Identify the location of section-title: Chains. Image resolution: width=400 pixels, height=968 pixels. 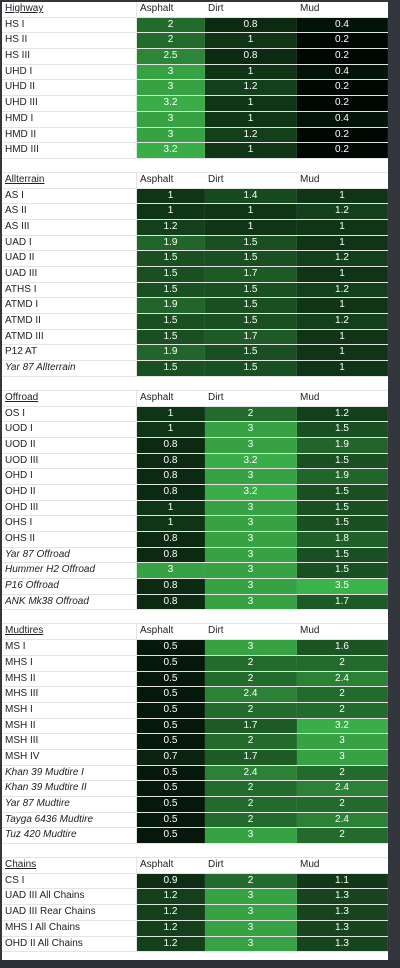
(69, 865).